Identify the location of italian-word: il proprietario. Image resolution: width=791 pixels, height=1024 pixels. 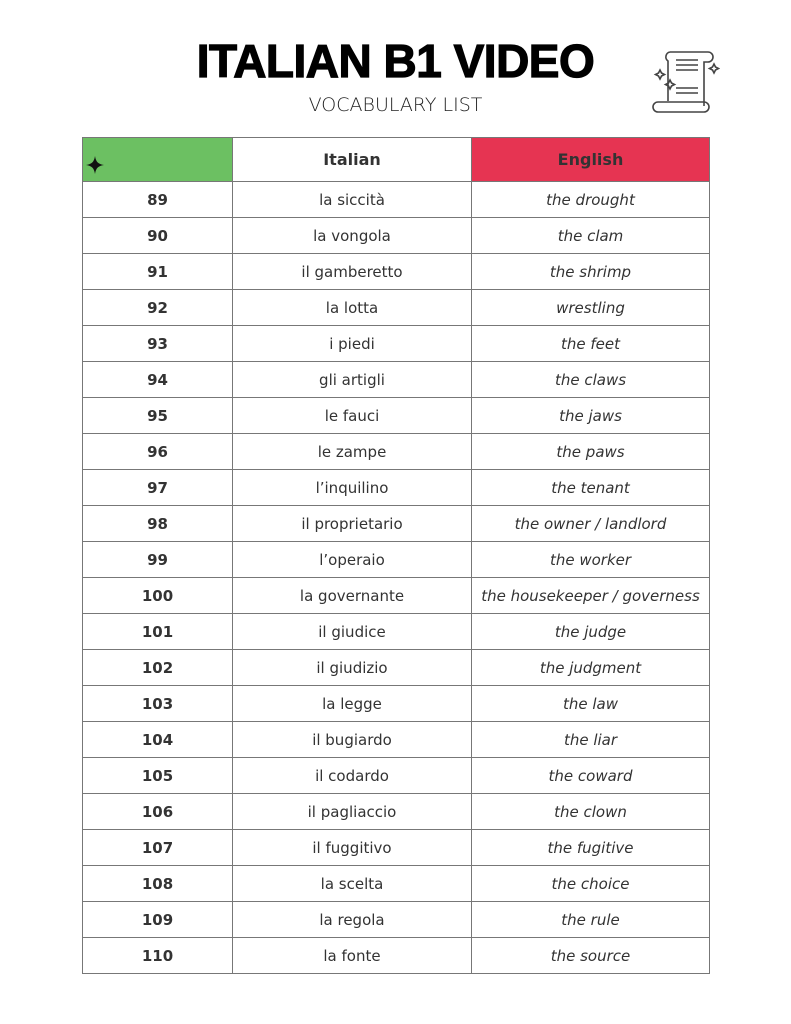
(352, 523).